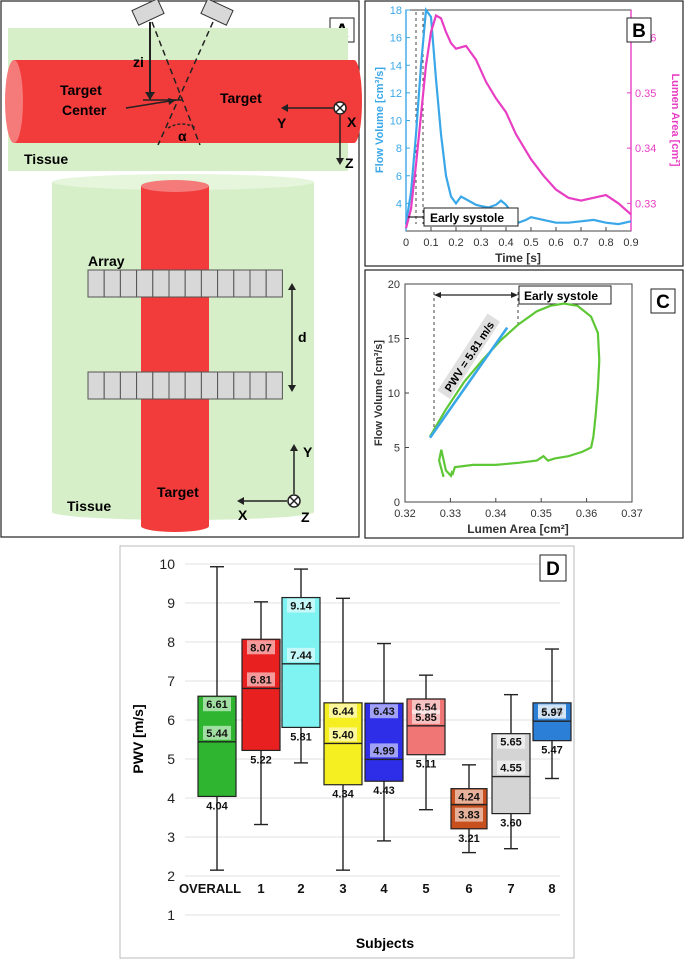  What do you see at coordinates (171, 759) in the screenshot?
I see `panel-d-y-tick-label: 5` at bounding box center [171, 759].